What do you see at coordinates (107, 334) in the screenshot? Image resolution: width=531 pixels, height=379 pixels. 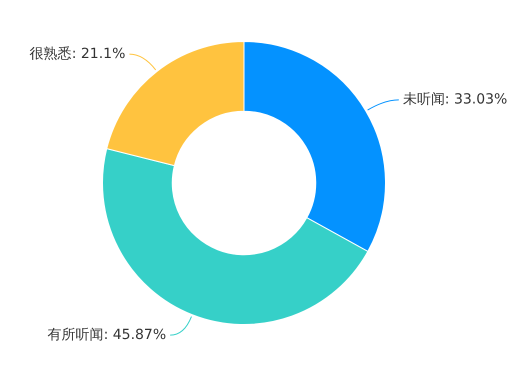 I see `slice-label: 有所听闻: 45.87%` at bounding box center [107, 334].